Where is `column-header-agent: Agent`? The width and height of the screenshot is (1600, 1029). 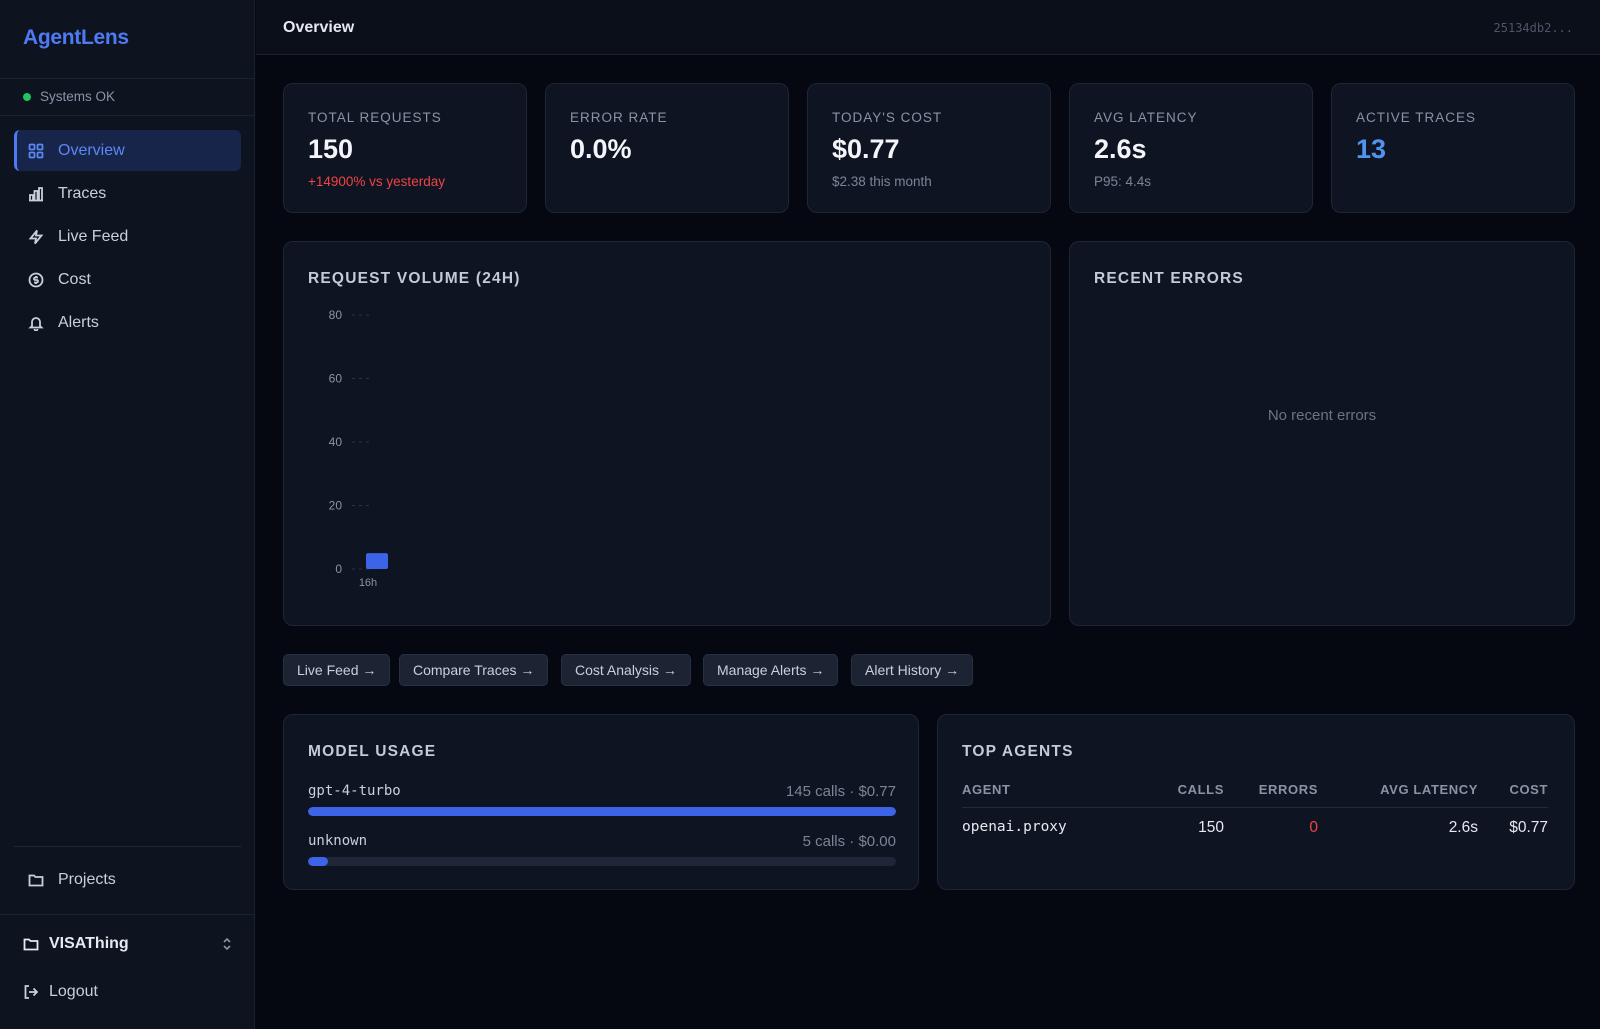
column-header-agent: Agent is located at coordinates (986, 789).